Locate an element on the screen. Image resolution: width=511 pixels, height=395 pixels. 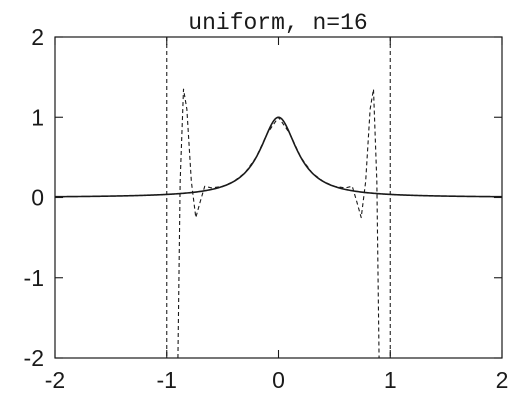
y-tick-label: 0 is located at coordinates (37, 198).